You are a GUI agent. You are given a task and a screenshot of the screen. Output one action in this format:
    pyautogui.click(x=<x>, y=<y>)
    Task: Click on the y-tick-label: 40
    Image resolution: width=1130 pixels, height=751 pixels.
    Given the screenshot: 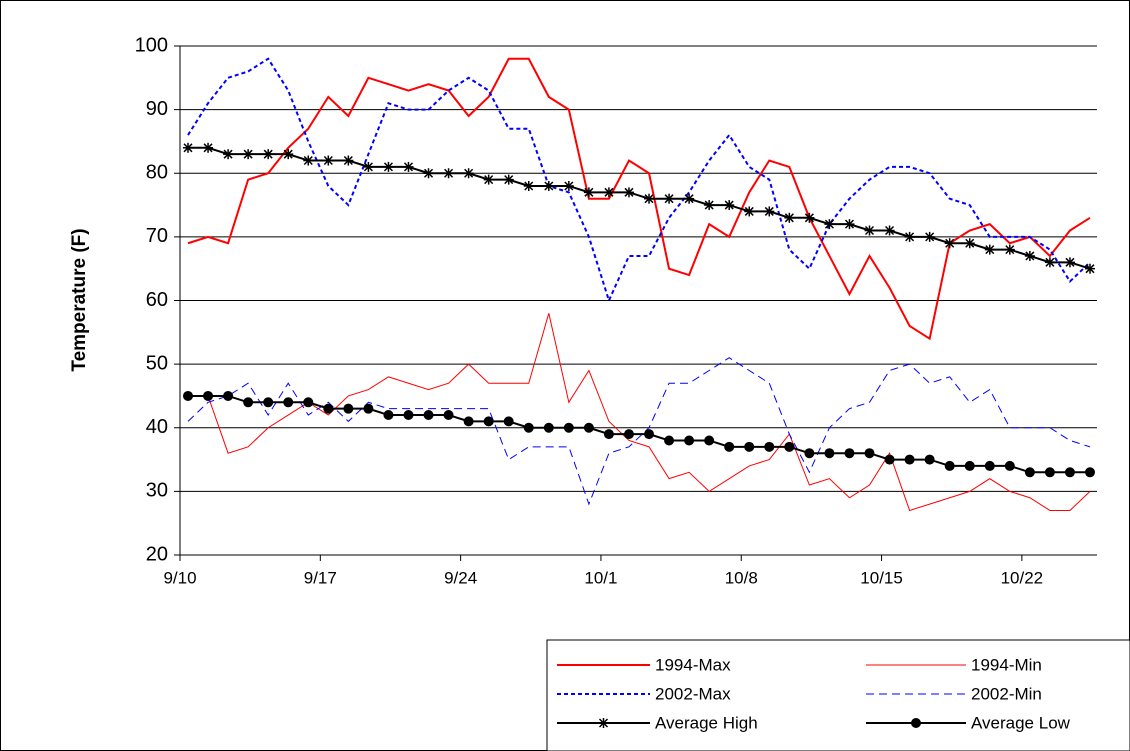 What is the action you would take?
    pyautogui.click(x=157, y=427)
    